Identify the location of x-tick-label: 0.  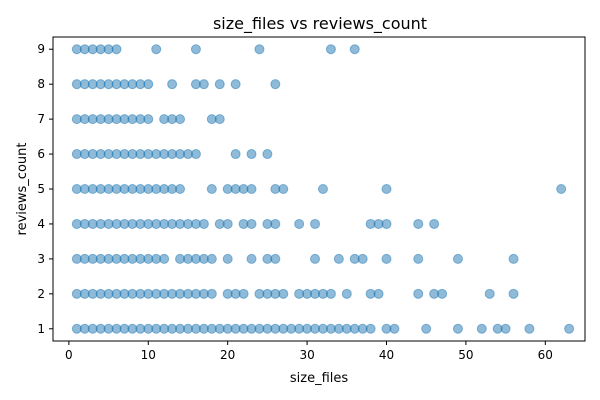
(69, 355).